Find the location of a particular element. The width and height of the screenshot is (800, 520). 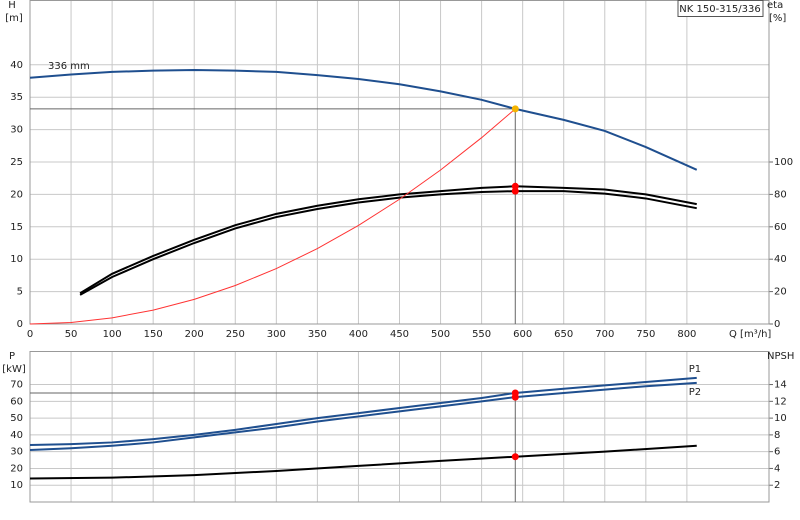

x-tick-label: 250 is located at coordinates (235, 334).